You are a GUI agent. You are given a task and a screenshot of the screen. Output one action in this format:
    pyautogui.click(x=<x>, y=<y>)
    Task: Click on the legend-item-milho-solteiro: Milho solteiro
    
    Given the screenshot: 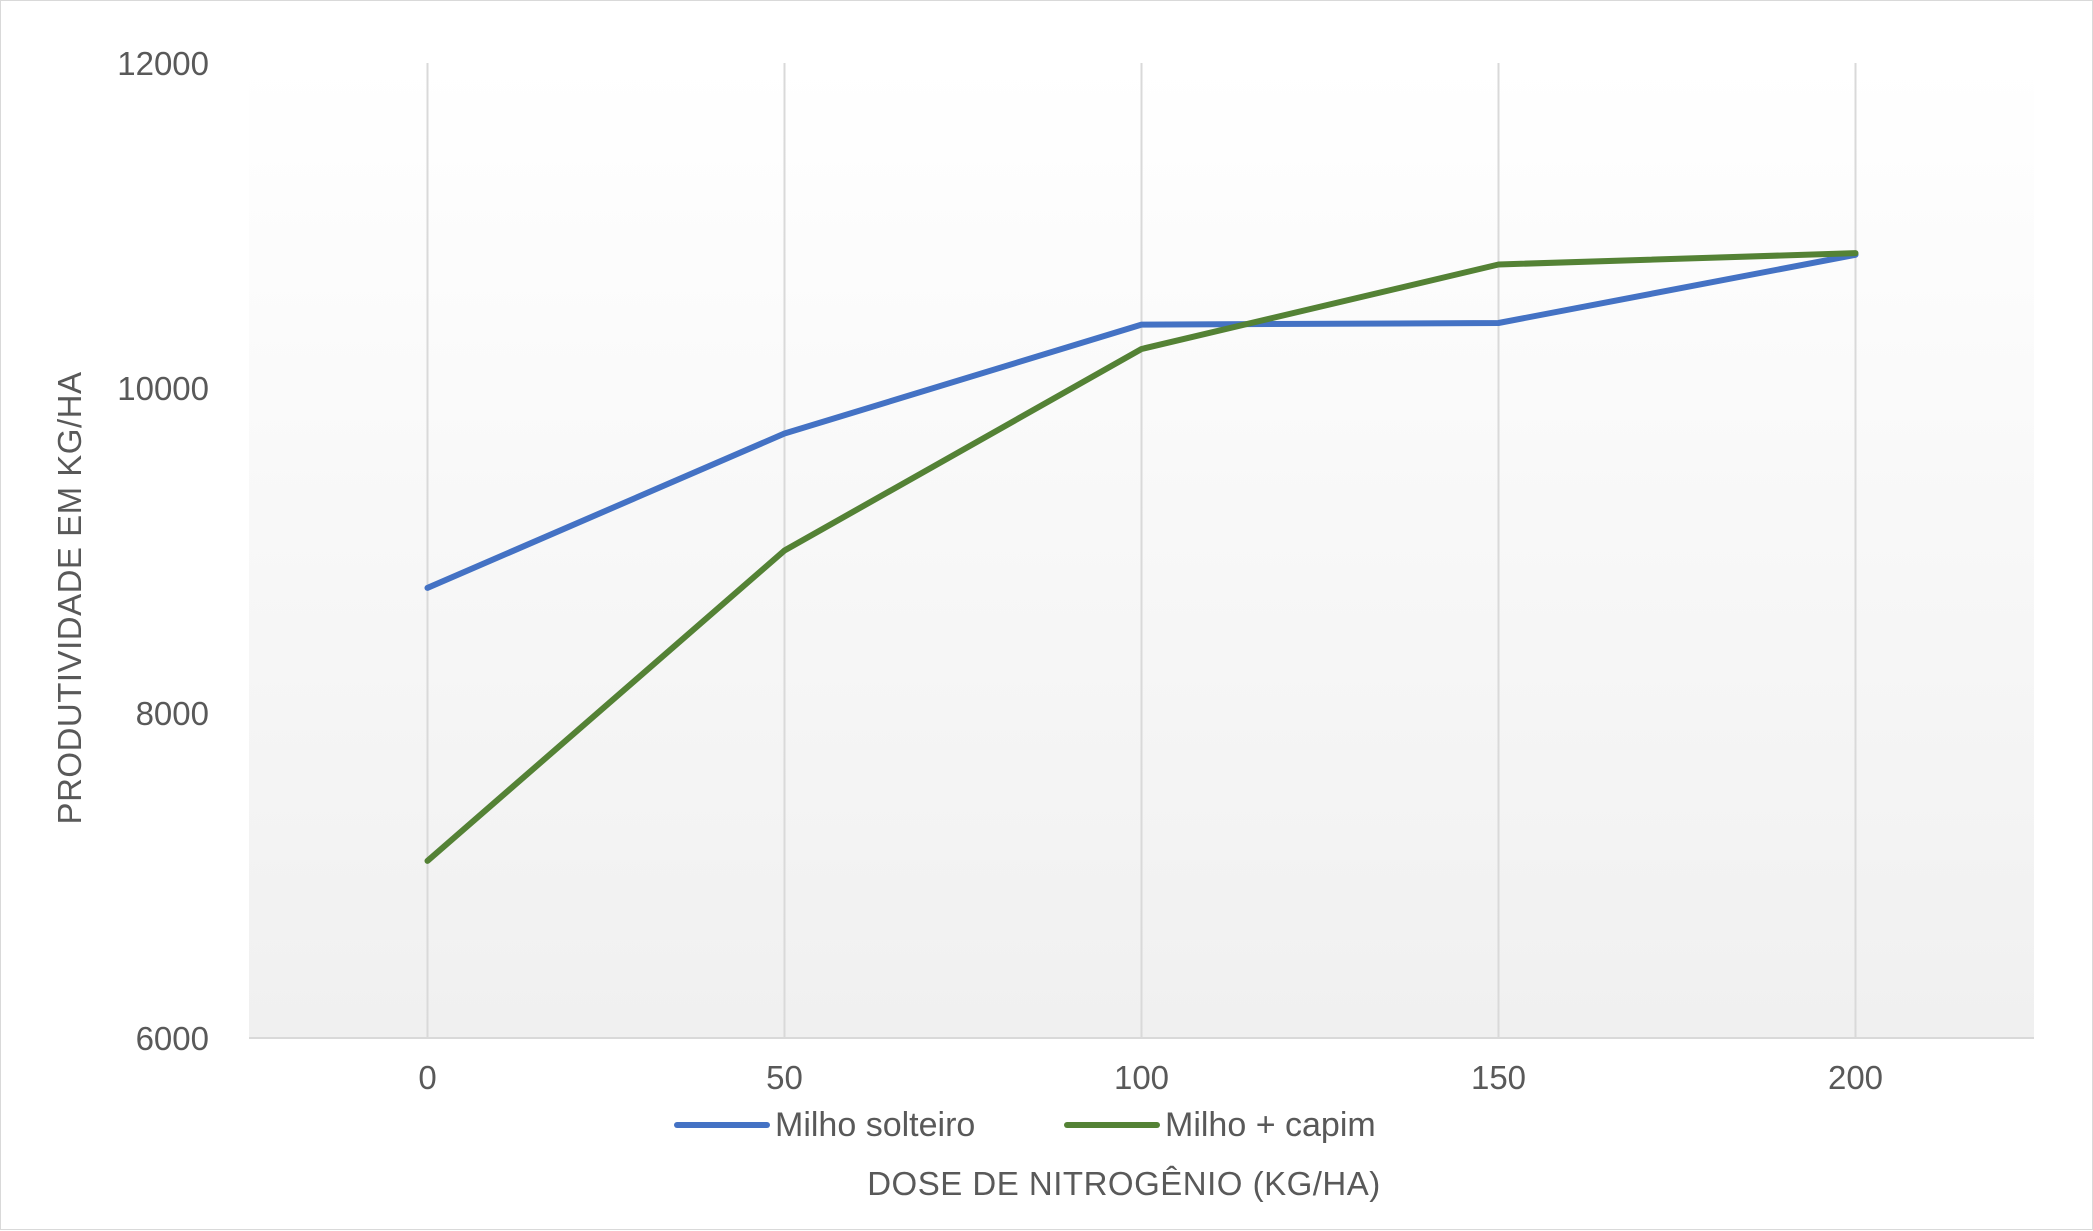 What is the action you would take?
    pyautogui.click(x=824, y=1125)
    